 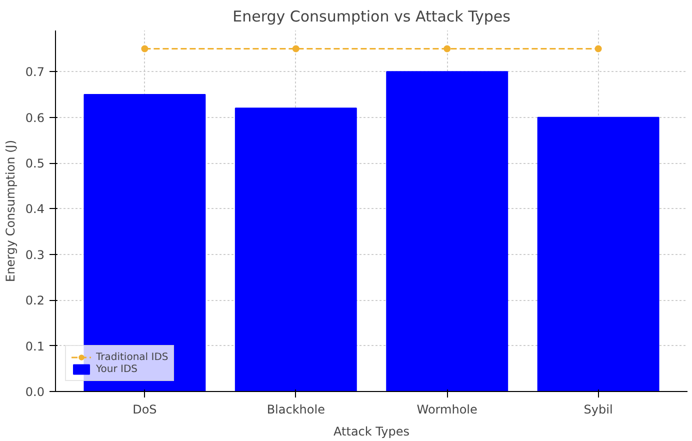 What do you see at coordinates (35, 346) in the screenshot?
I see `y-tick-label: 0.1` at bounding box center [35, 346].